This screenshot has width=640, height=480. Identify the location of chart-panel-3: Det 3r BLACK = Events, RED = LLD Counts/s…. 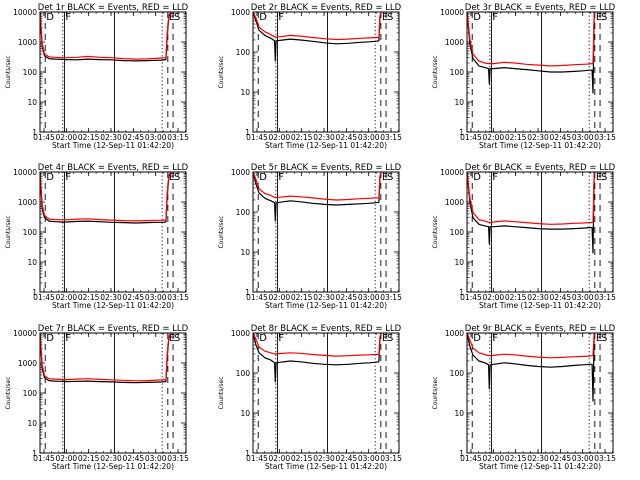
(524, 76).